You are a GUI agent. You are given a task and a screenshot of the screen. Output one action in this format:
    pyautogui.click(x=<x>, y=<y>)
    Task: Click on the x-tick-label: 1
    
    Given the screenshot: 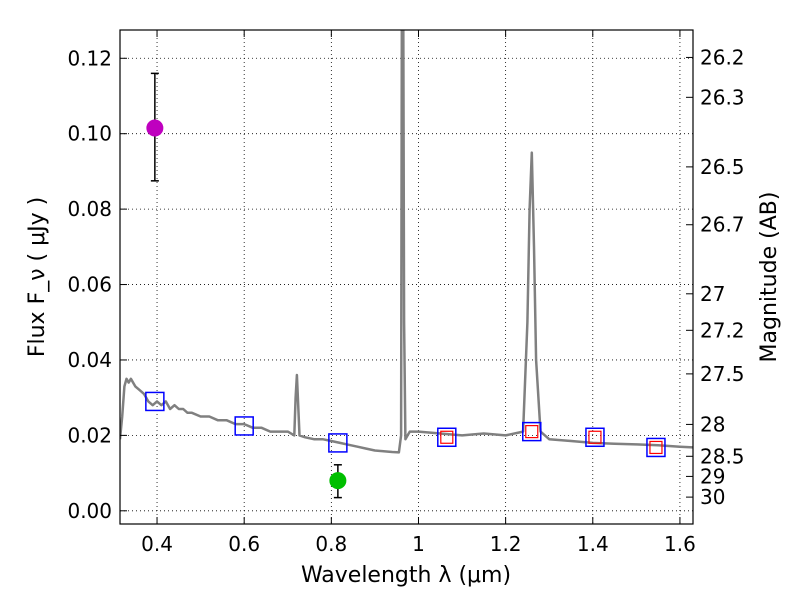 What is the action you would take?
    pyautogui.click(x=418, y=544)
    